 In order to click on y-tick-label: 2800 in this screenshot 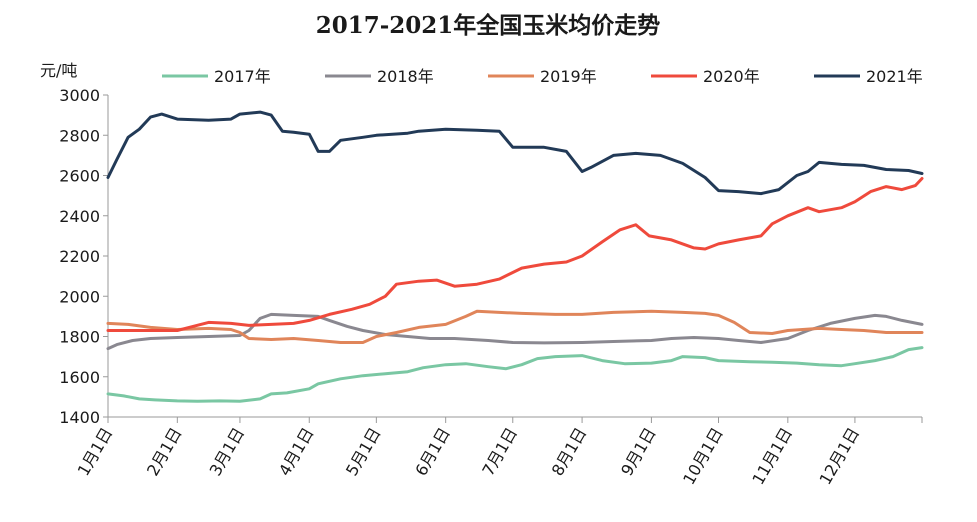, I will do `click(79, 135)`.